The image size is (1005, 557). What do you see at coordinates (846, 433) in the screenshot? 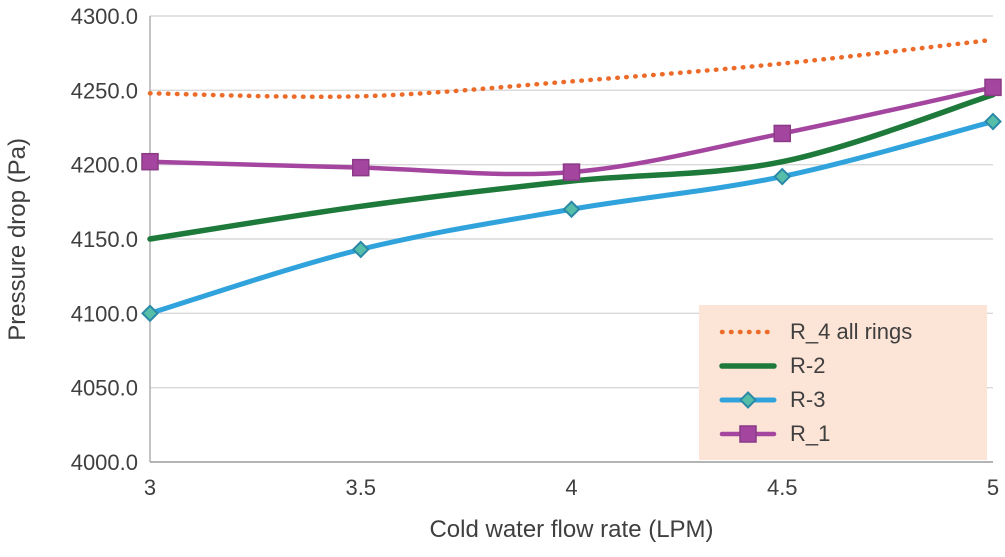
I see `legend-item-r1: R_1` at bounding box center [846, 433].